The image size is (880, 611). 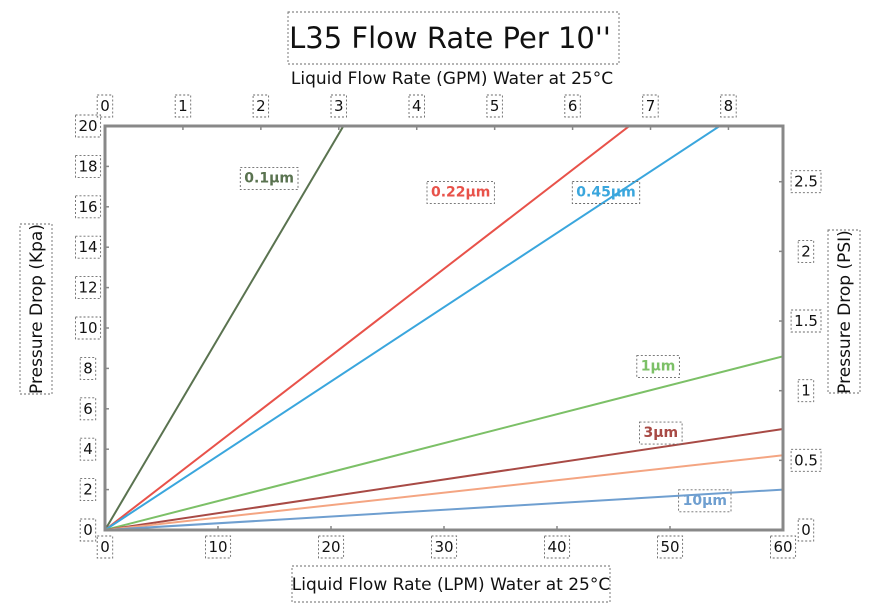 I want to click on bottom-tick-6: 60, so click(x=783, y=547).